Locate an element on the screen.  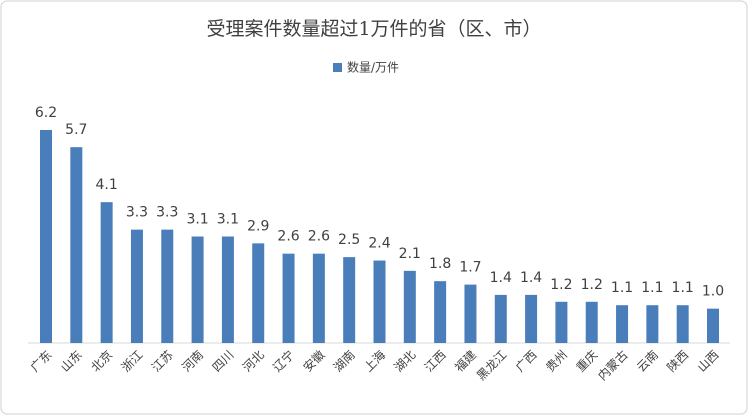
legend-swatch is located at coordinates (337, 67).